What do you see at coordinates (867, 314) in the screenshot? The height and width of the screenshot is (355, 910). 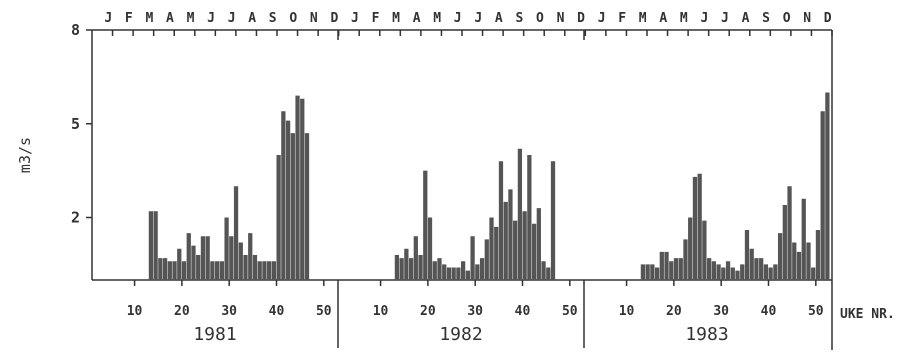 I see `x-axis-label: UKE NR.` at bounding box center [867, 314].